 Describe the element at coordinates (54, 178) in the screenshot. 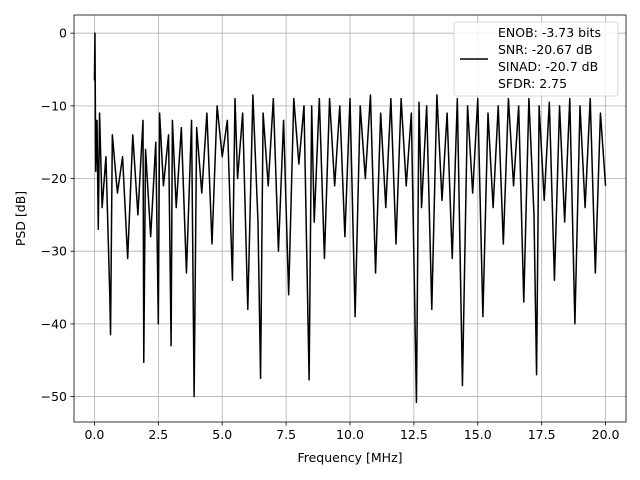

I see `y-tick-label: −20` at that location.